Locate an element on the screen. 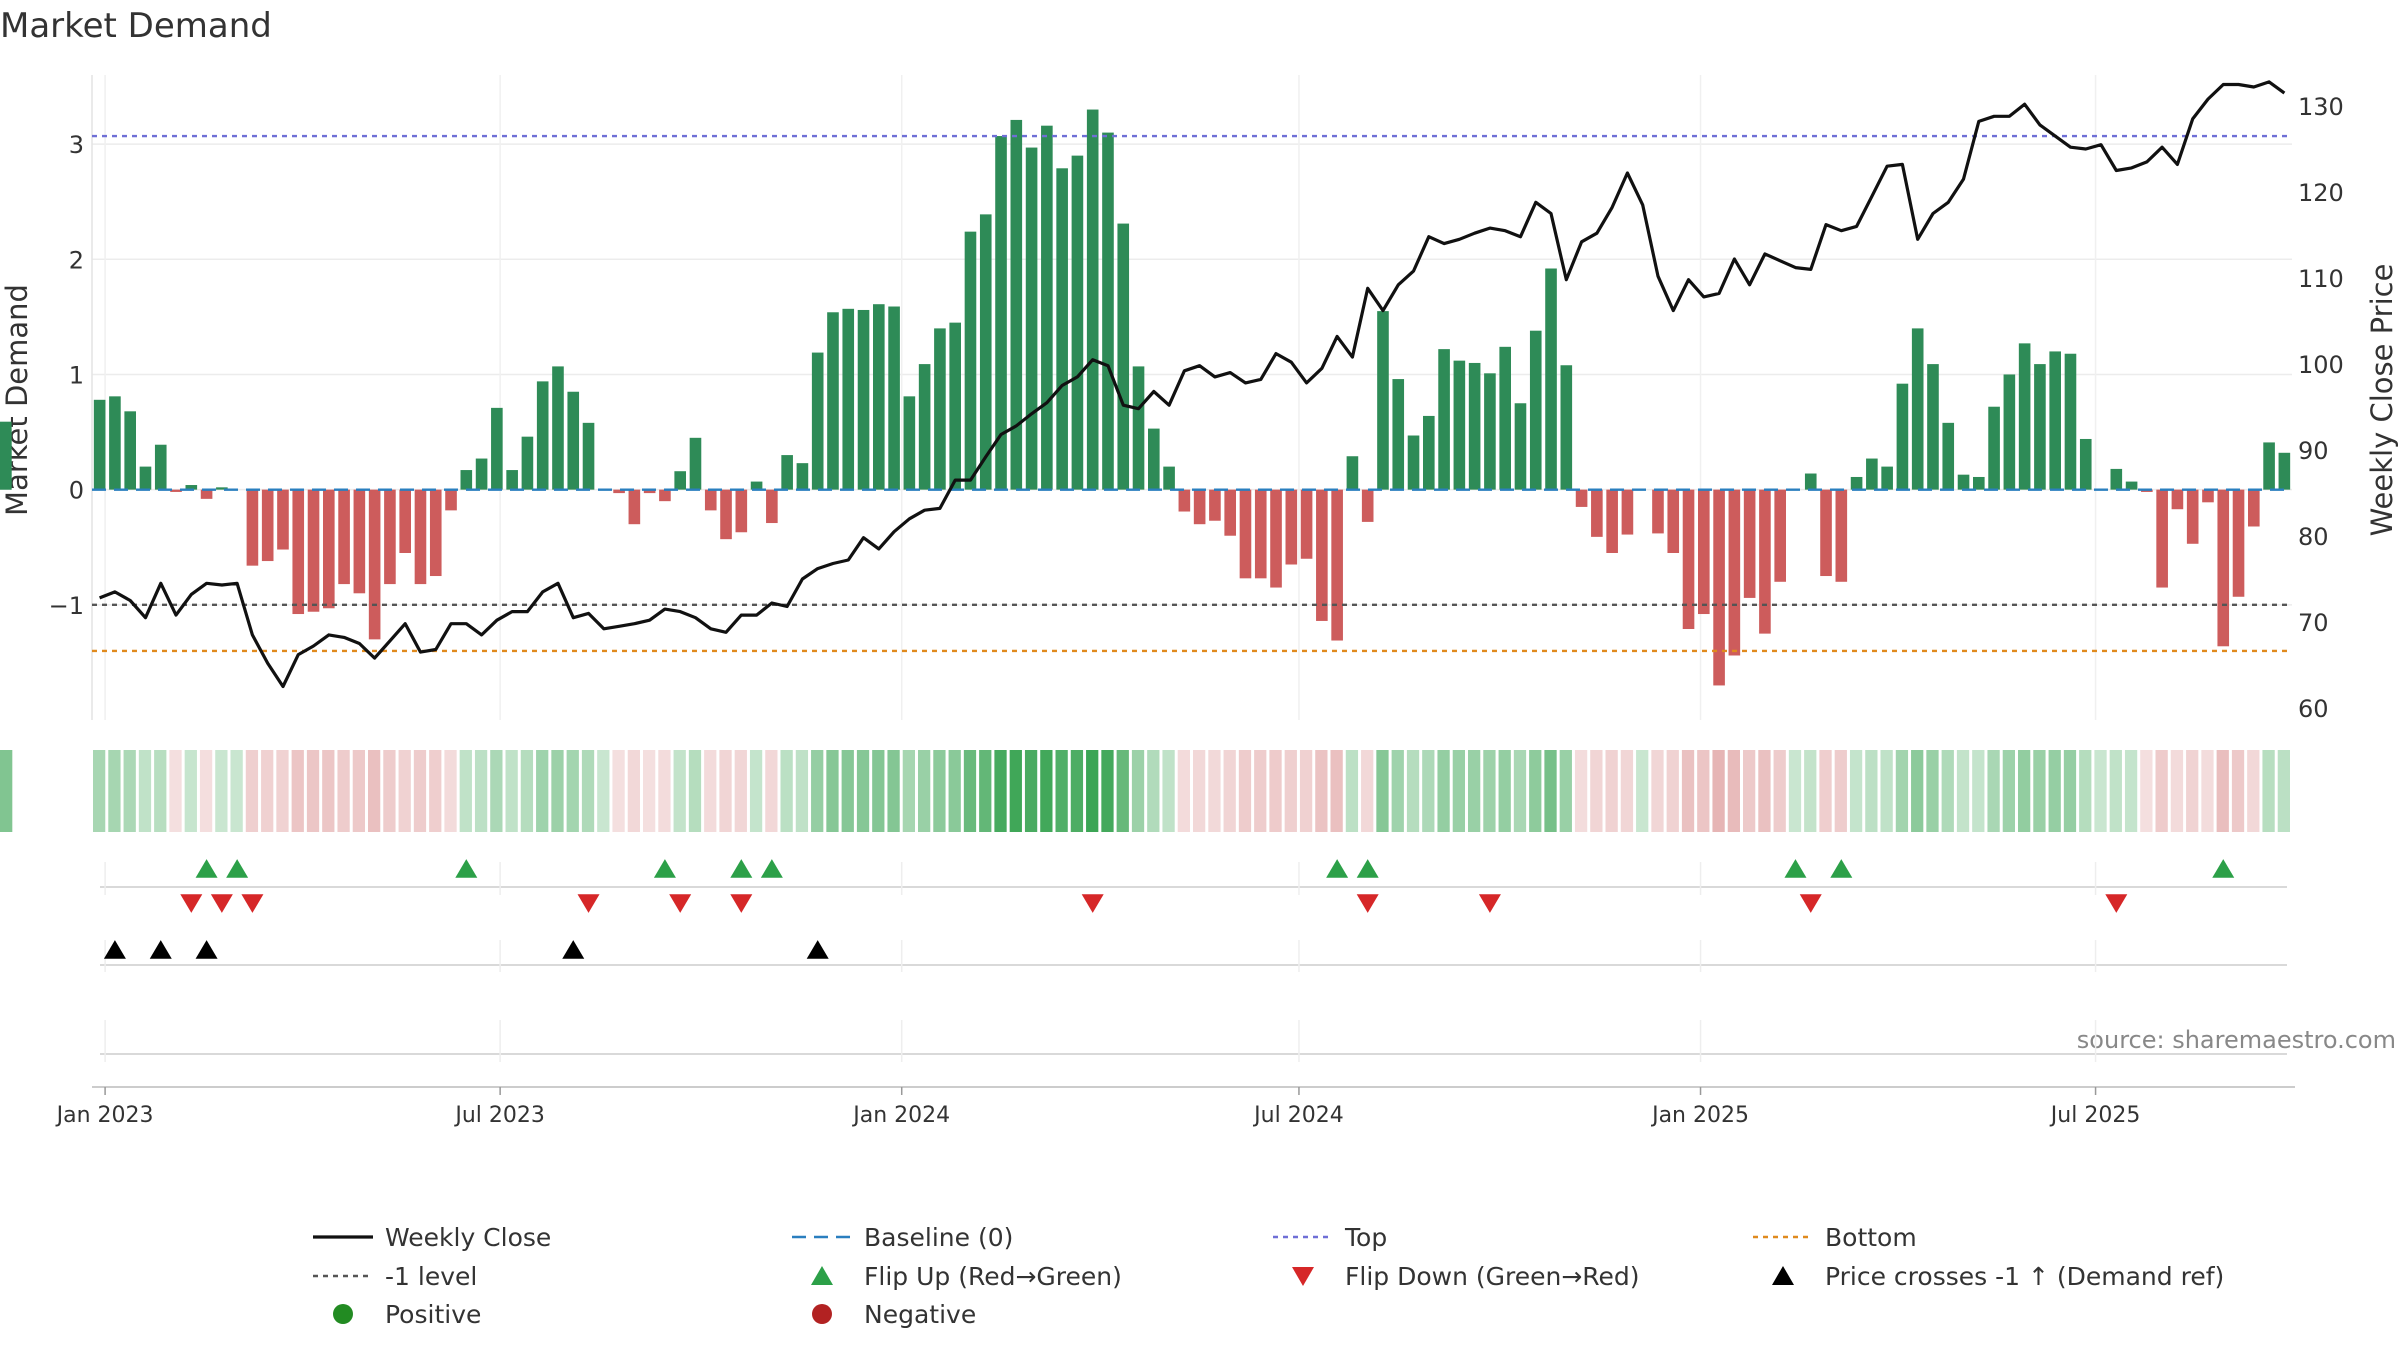 Image resolution: width=2400 pixels, height=1350 pixels. y-tick-label: 3 is located at coordinates (76, 145).